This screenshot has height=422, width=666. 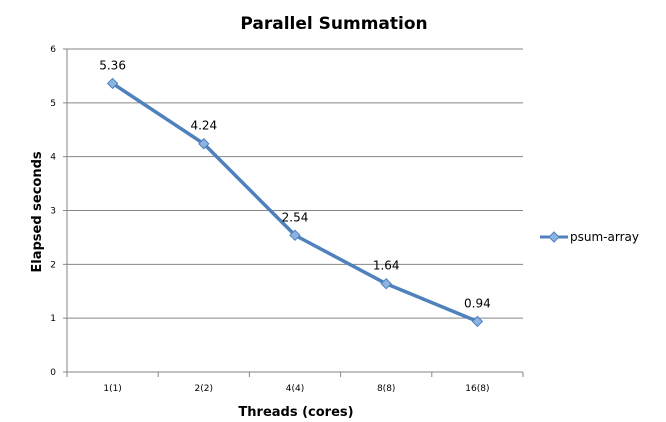 What do you see at coordinates (37, 212) in the screenshot?
I see `y-axis-title: Elapsed seconds` at bounding box center [37, 212].